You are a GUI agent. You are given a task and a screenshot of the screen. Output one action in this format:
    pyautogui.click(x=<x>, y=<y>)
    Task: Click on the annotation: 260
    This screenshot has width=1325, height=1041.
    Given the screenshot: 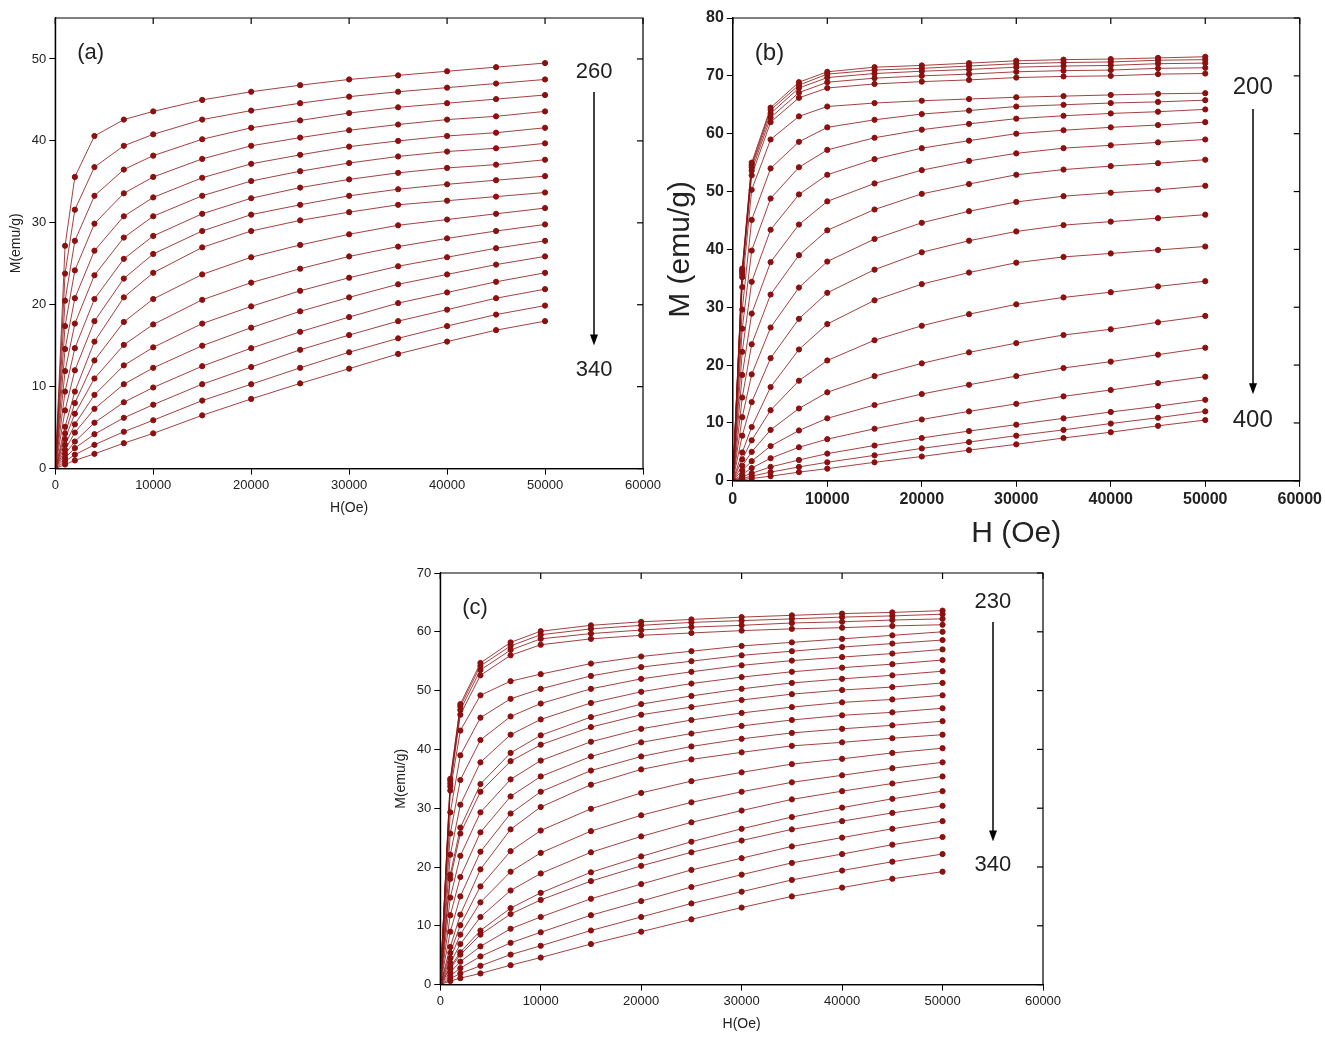 What is the action you would take?
    pyautogui.click(x=594, y=71)
    